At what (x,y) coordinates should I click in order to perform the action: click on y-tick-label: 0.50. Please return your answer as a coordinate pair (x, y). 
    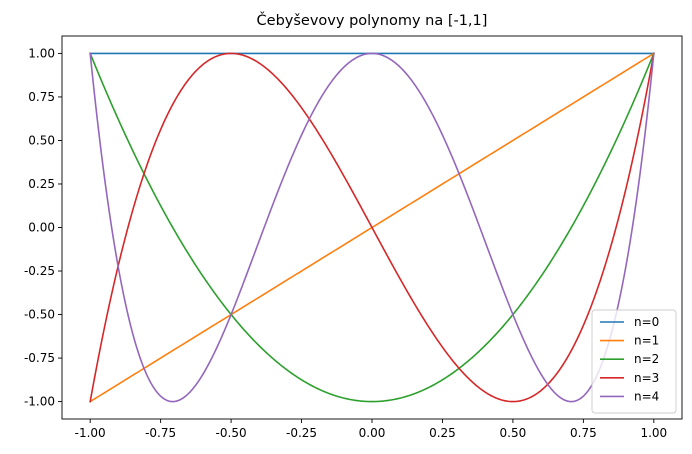
    Looking at the image, I should click on (41, 140).